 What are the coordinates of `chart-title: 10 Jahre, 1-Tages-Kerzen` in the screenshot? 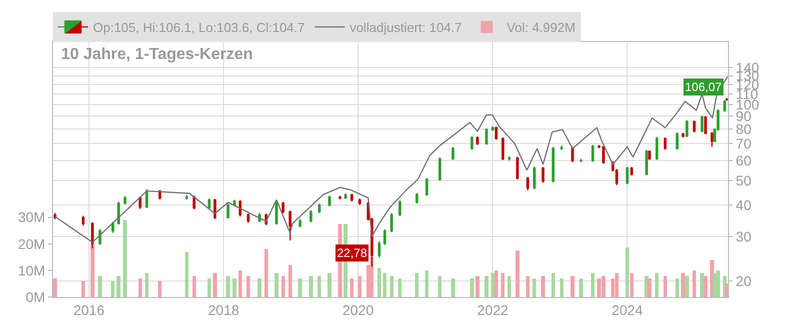 It's located at (157, 54).